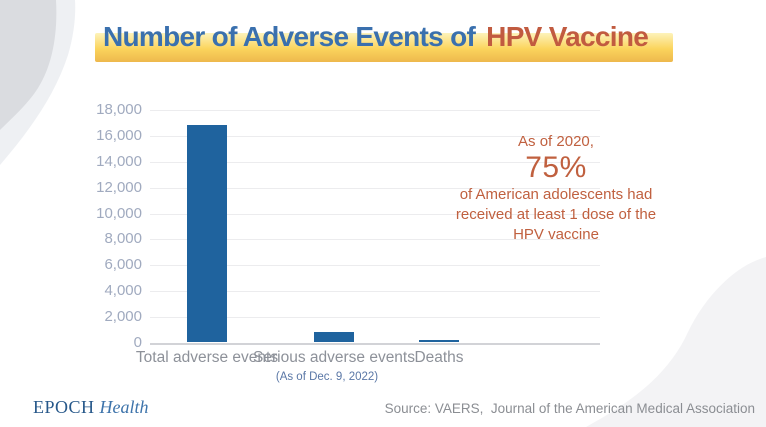 Image resolution: width=766 pixels, height=427 pixels. Describe the element at coordinates (289, 36) in the screenshot. I see `title-part-blue: Number of Adverse Events of` at that location.